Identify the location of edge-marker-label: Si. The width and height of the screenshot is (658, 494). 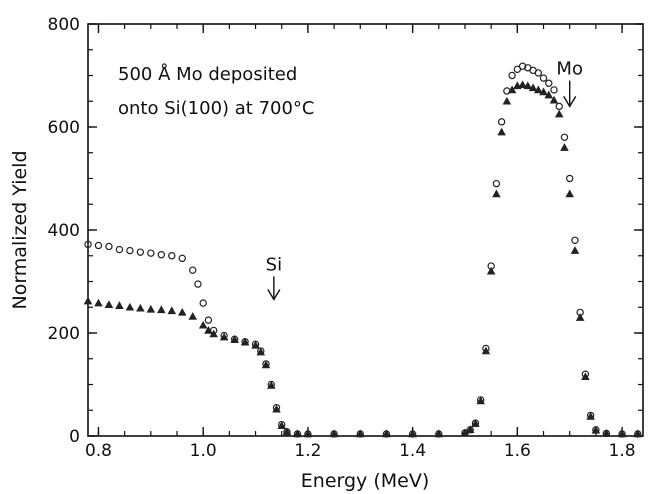
(274, 264).